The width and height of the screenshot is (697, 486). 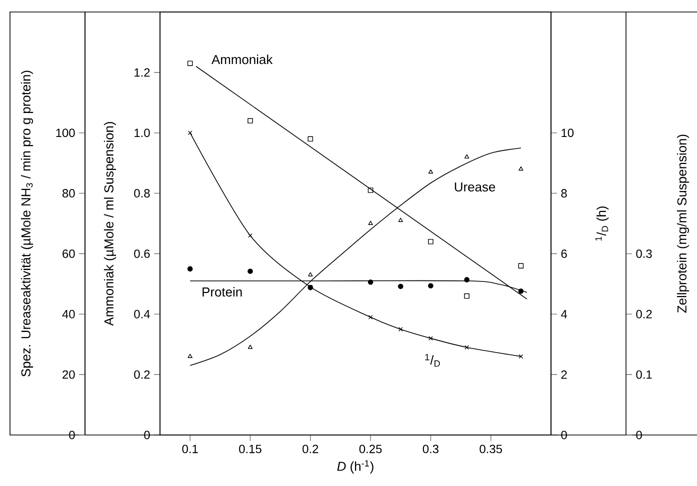 What do you see at coordinates (142, 72) in the screenshot?
I see `y-tick-label: 1.2` at bounding box center [142, 72].